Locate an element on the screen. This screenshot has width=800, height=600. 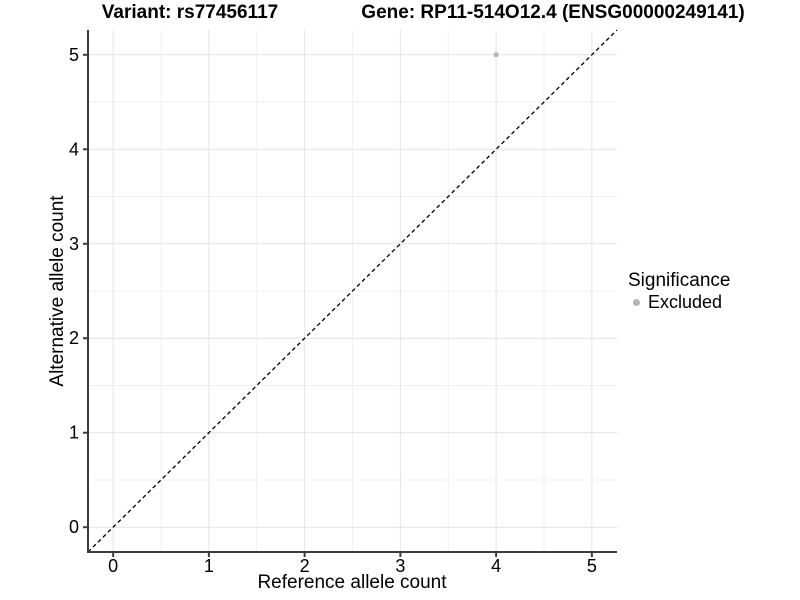
x-axis-title: Reference allele count is located at coordinates (352, 582).